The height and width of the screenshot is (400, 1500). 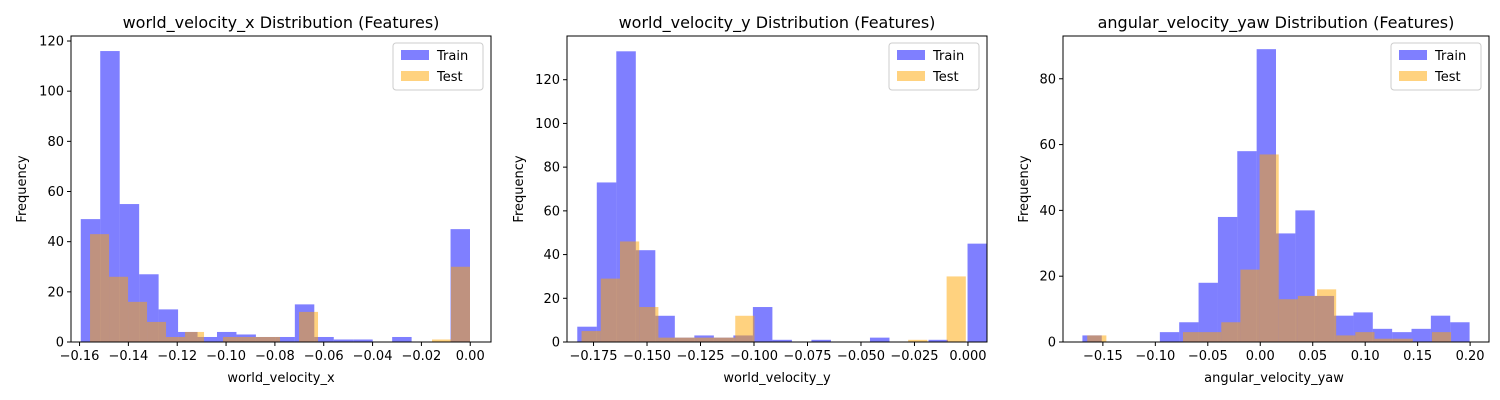 I want to click on chart-title: world_velocity_y Distribution (Features), so click(x=777, y=23).